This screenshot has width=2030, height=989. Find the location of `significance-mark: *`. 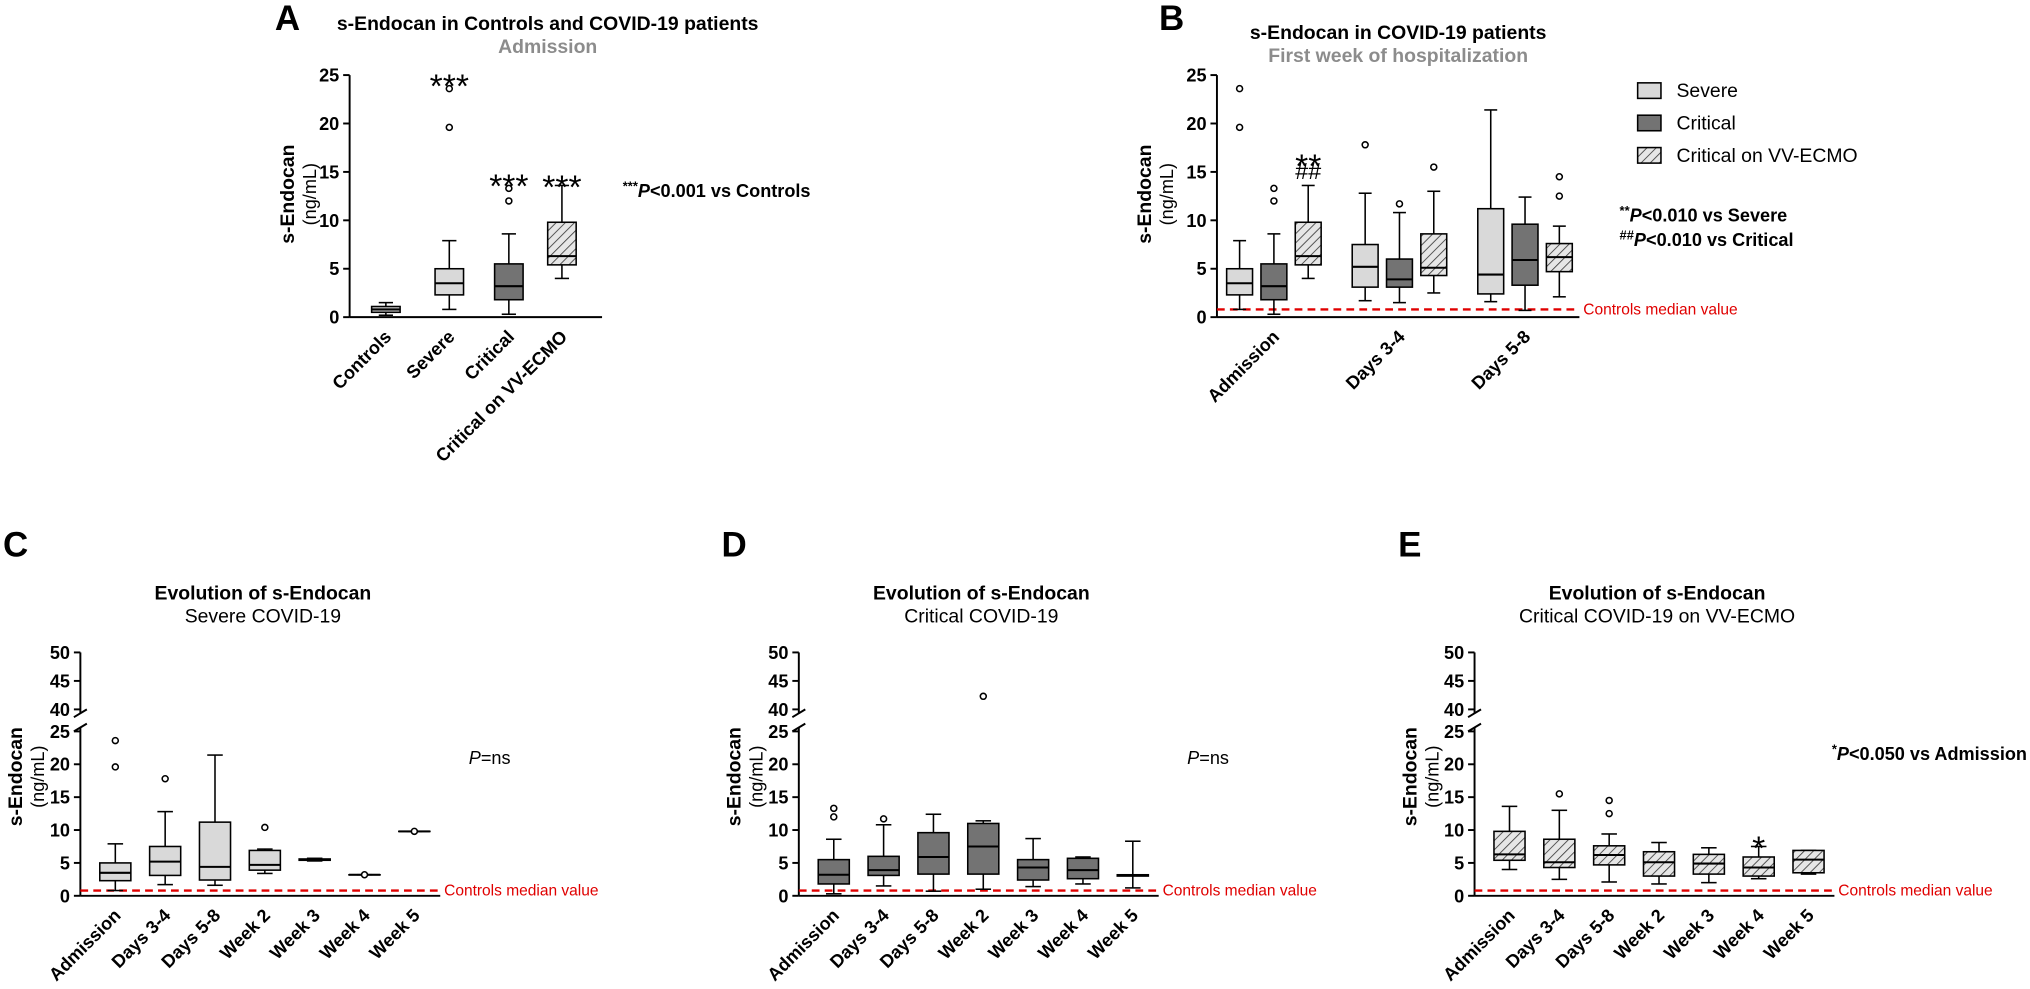

significance-mark: * is located at coordinates (1758, 848).